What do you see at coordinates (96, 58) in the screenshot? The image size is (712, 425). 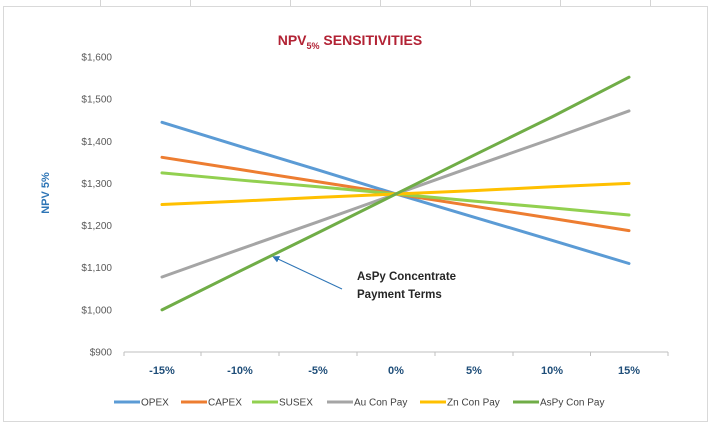 I see `y-tick-label: $1,600` at bounding box center [96, 58].